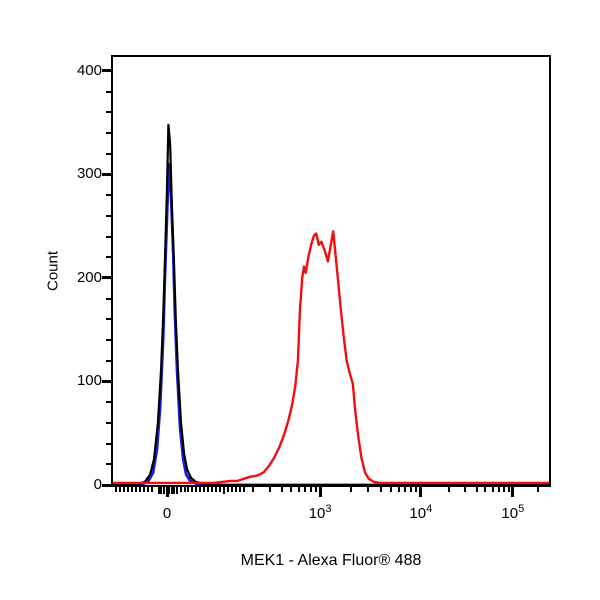 This screenshot has width=600, height=600. What do you see at coordinates (89, 277) in the screenshot?
I see `y-tick-label: 200` at bounding box center [89, 277].